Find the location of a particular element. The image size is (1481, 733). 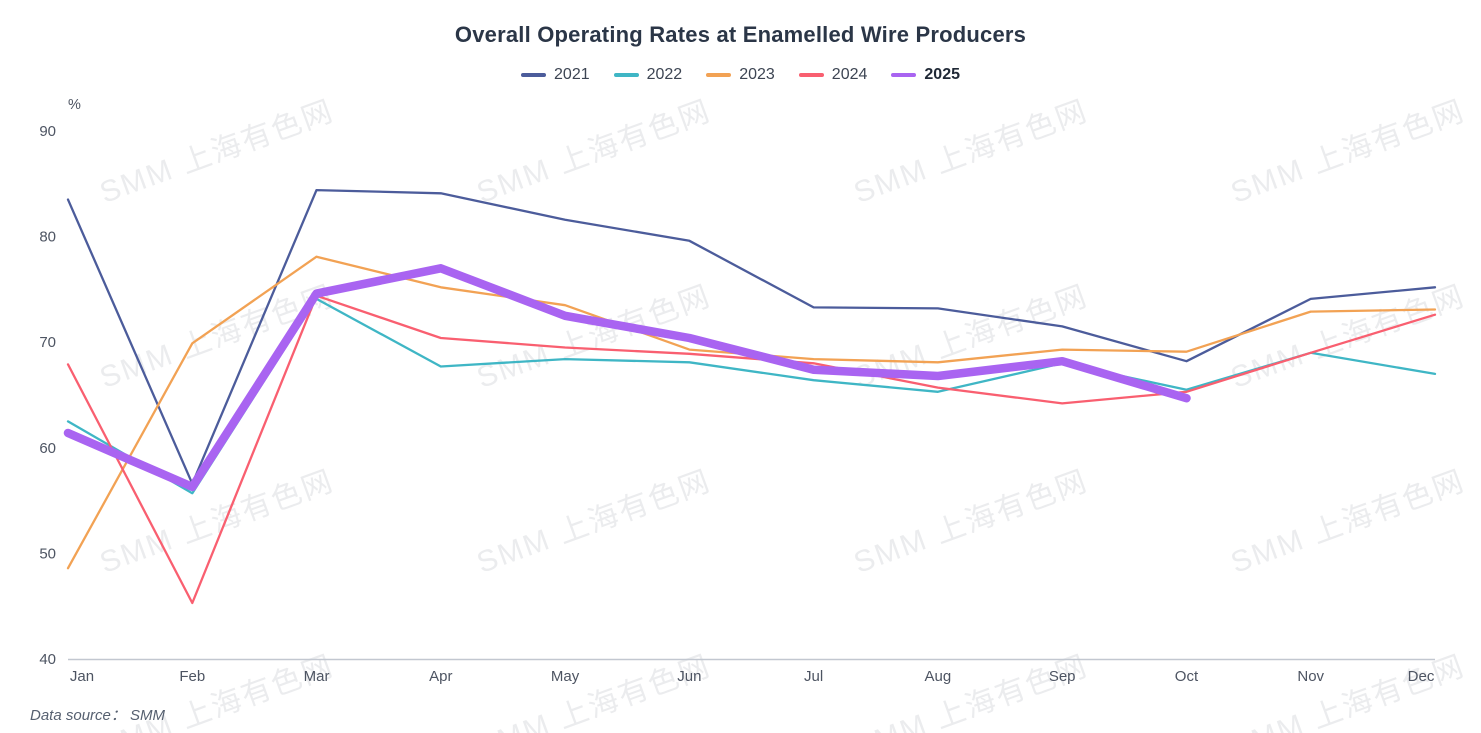

legend-item-2025: 2025 is located at coordinates (925, 75).